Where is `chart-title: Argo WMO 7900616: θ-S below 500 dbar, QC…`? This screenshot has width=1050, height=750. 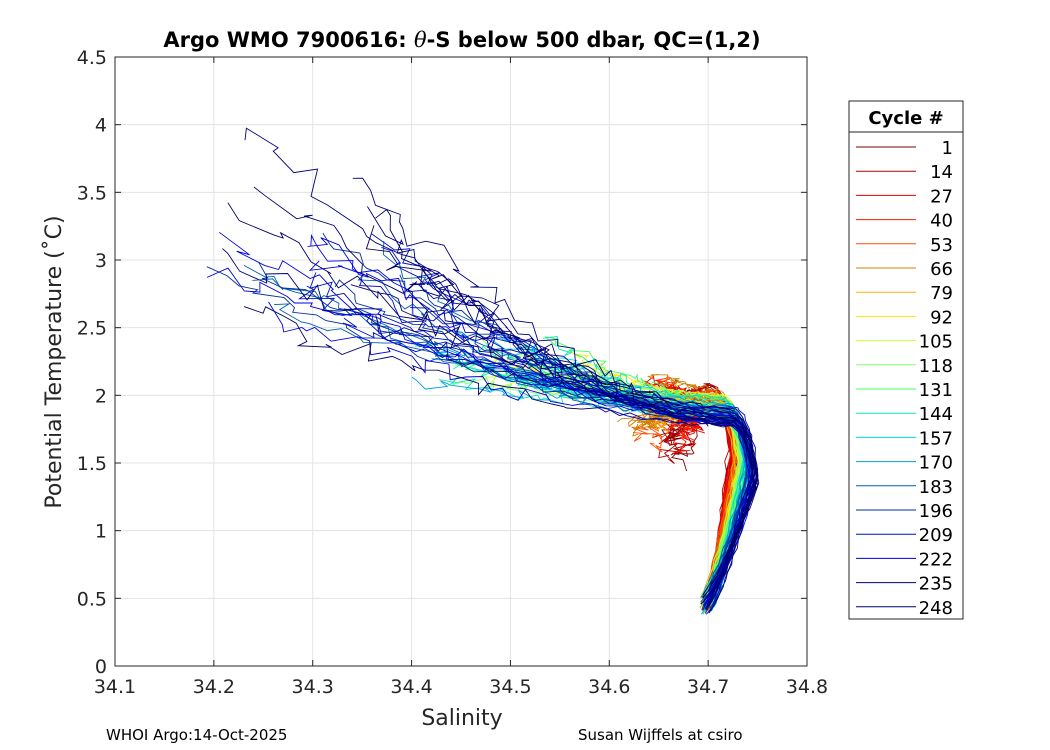
chart-title: Argo WMO 7900616: θ-S below 500 dbar, QC… is located at coordinates (461, 40).